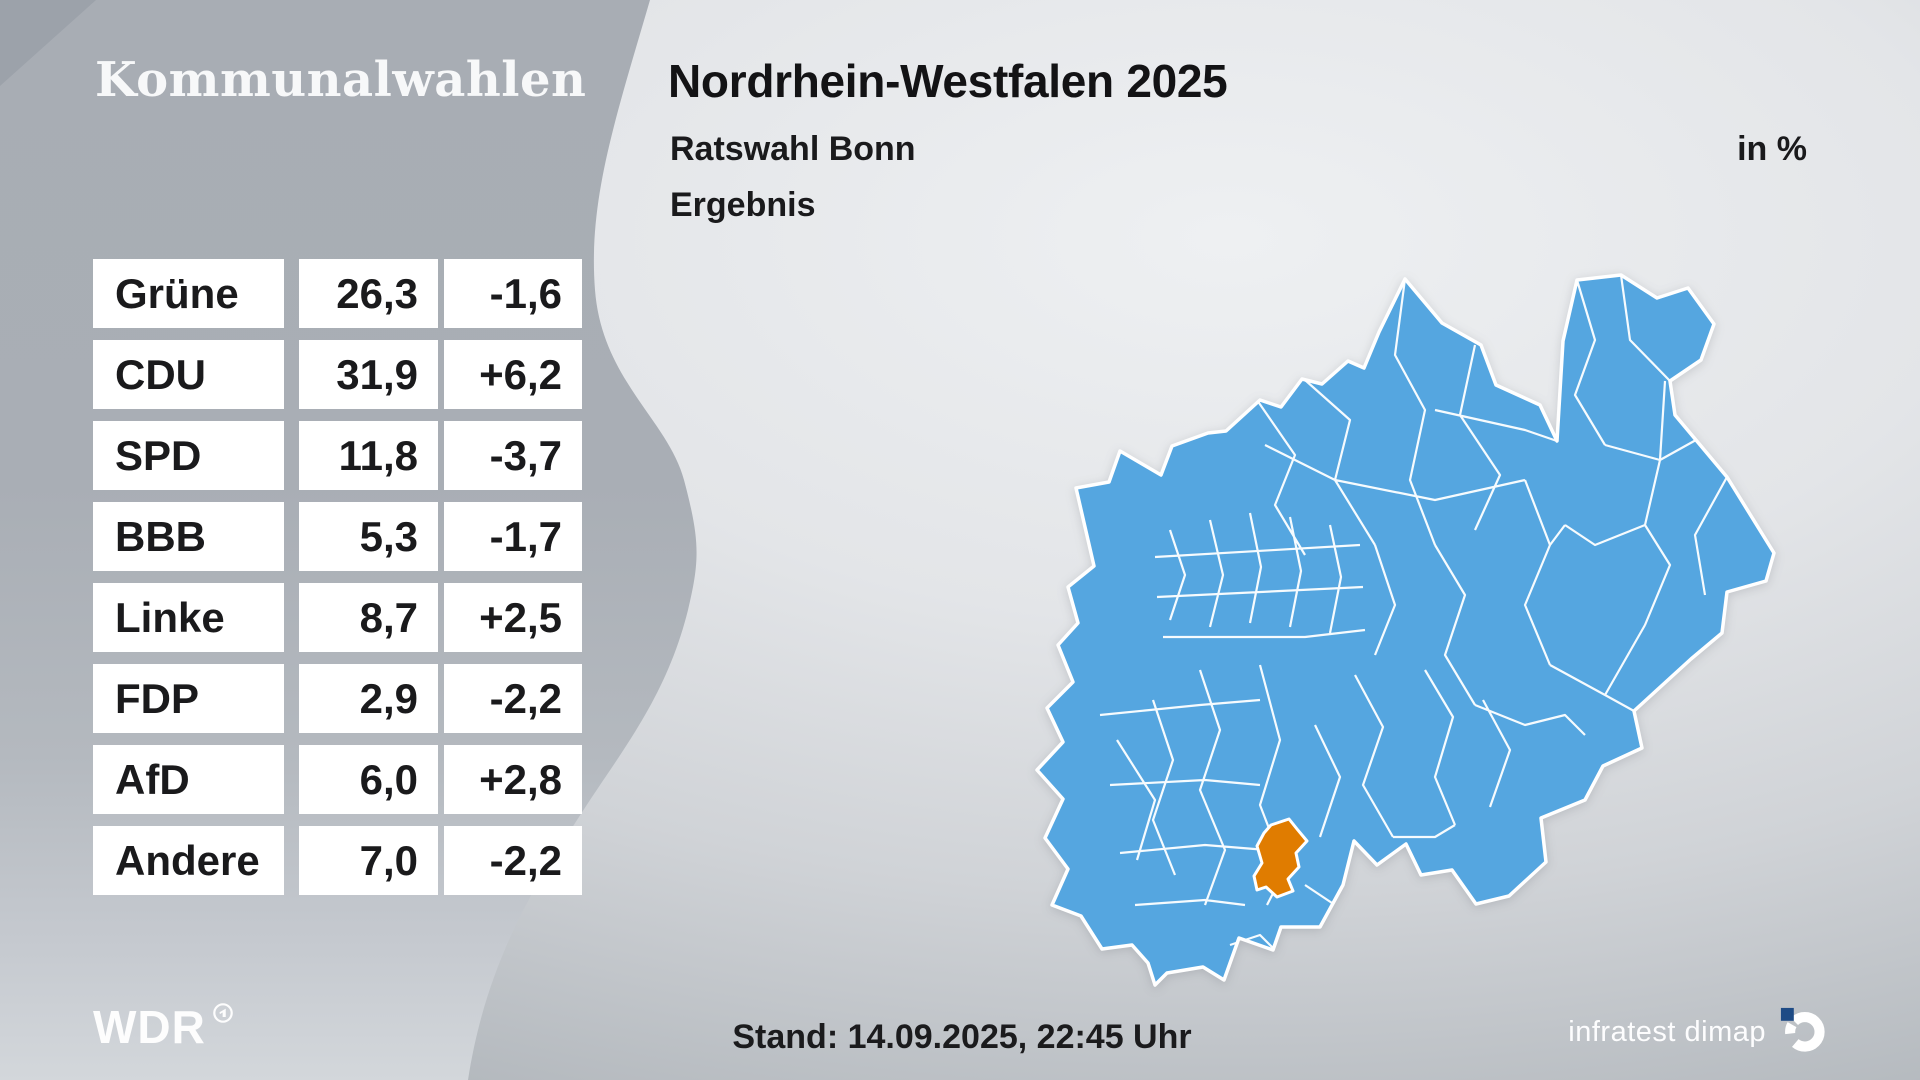 Image resolution: width=1920 pixels, height=1080 pixels. Describe the element at coordinates (1803, 1032) in the screenshot. I see `infratest-dimap-icon` at that location.